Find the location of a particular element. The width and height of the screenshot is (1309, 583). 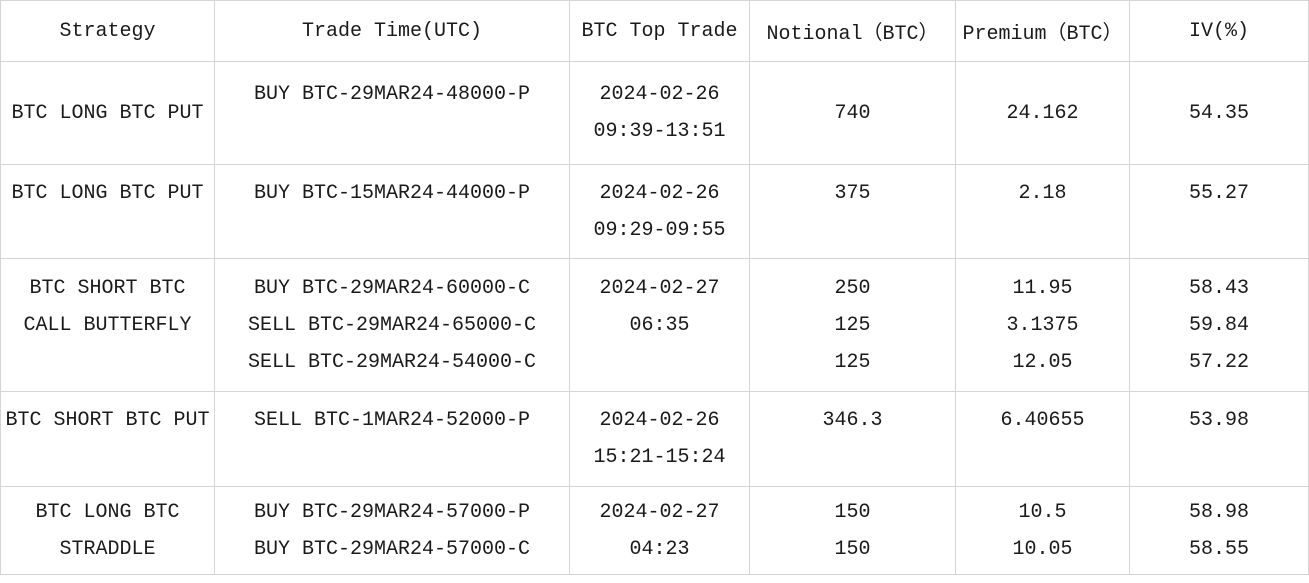

premium-value: 10.5 is located at coordinates (1042, 512).